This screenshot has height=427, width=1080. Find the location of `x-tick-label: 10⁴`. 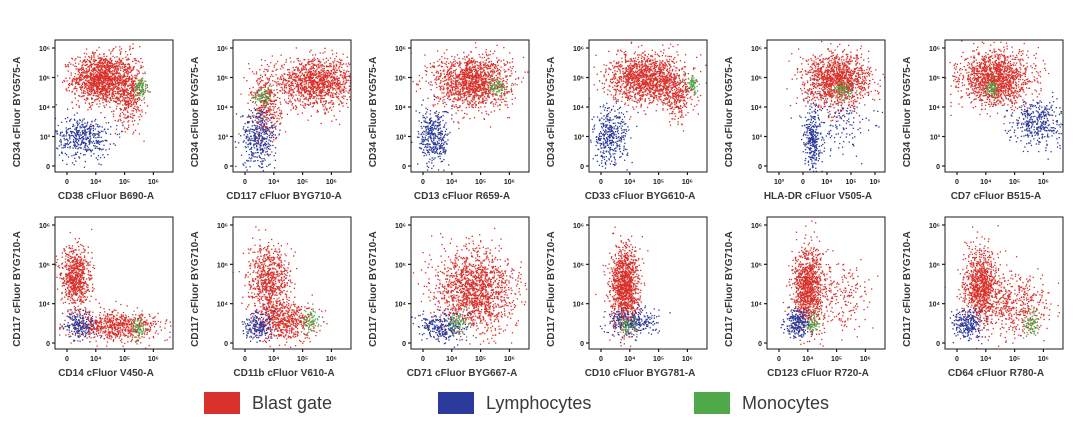

x-tick-label: 10⁴ is located at coordinates (274, 182).